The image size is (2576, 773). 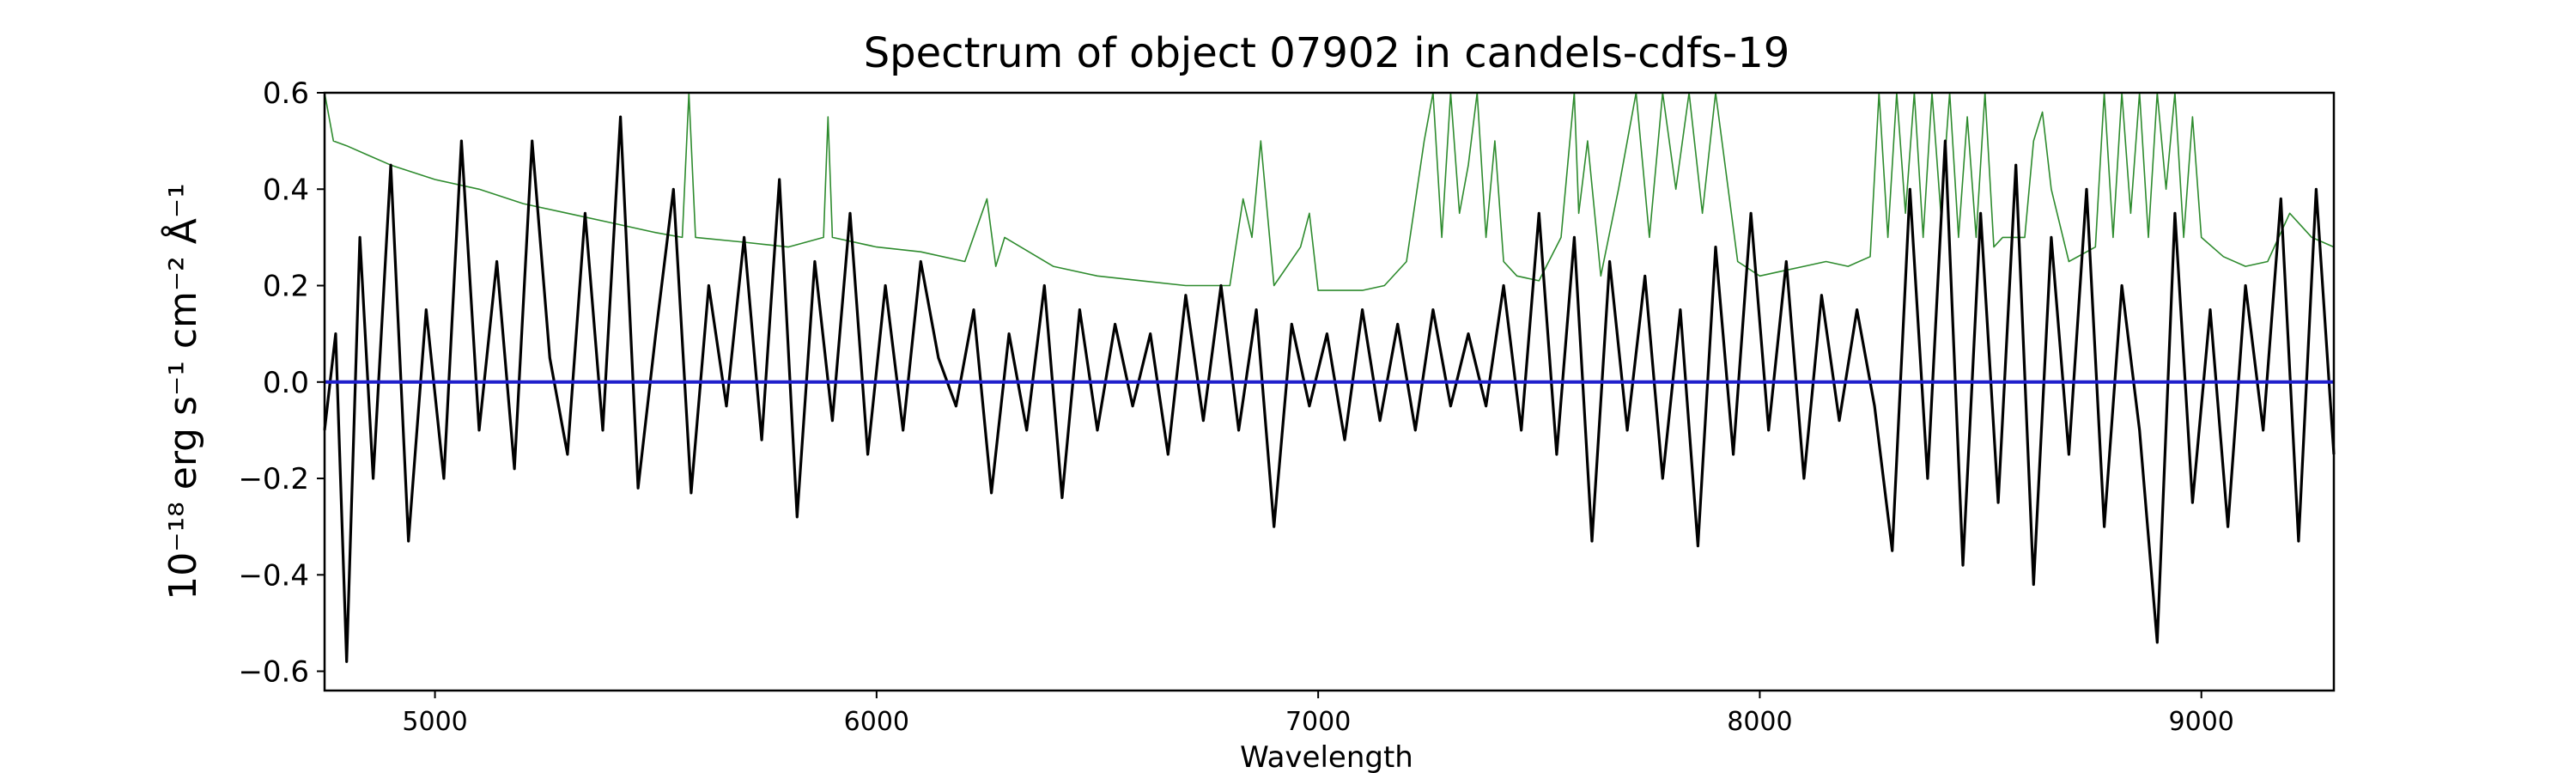 What do you see at coordinates (273, 575) in the screenshot?
I see `y-tick-label: −0.4` at bounding box center [273, 575].